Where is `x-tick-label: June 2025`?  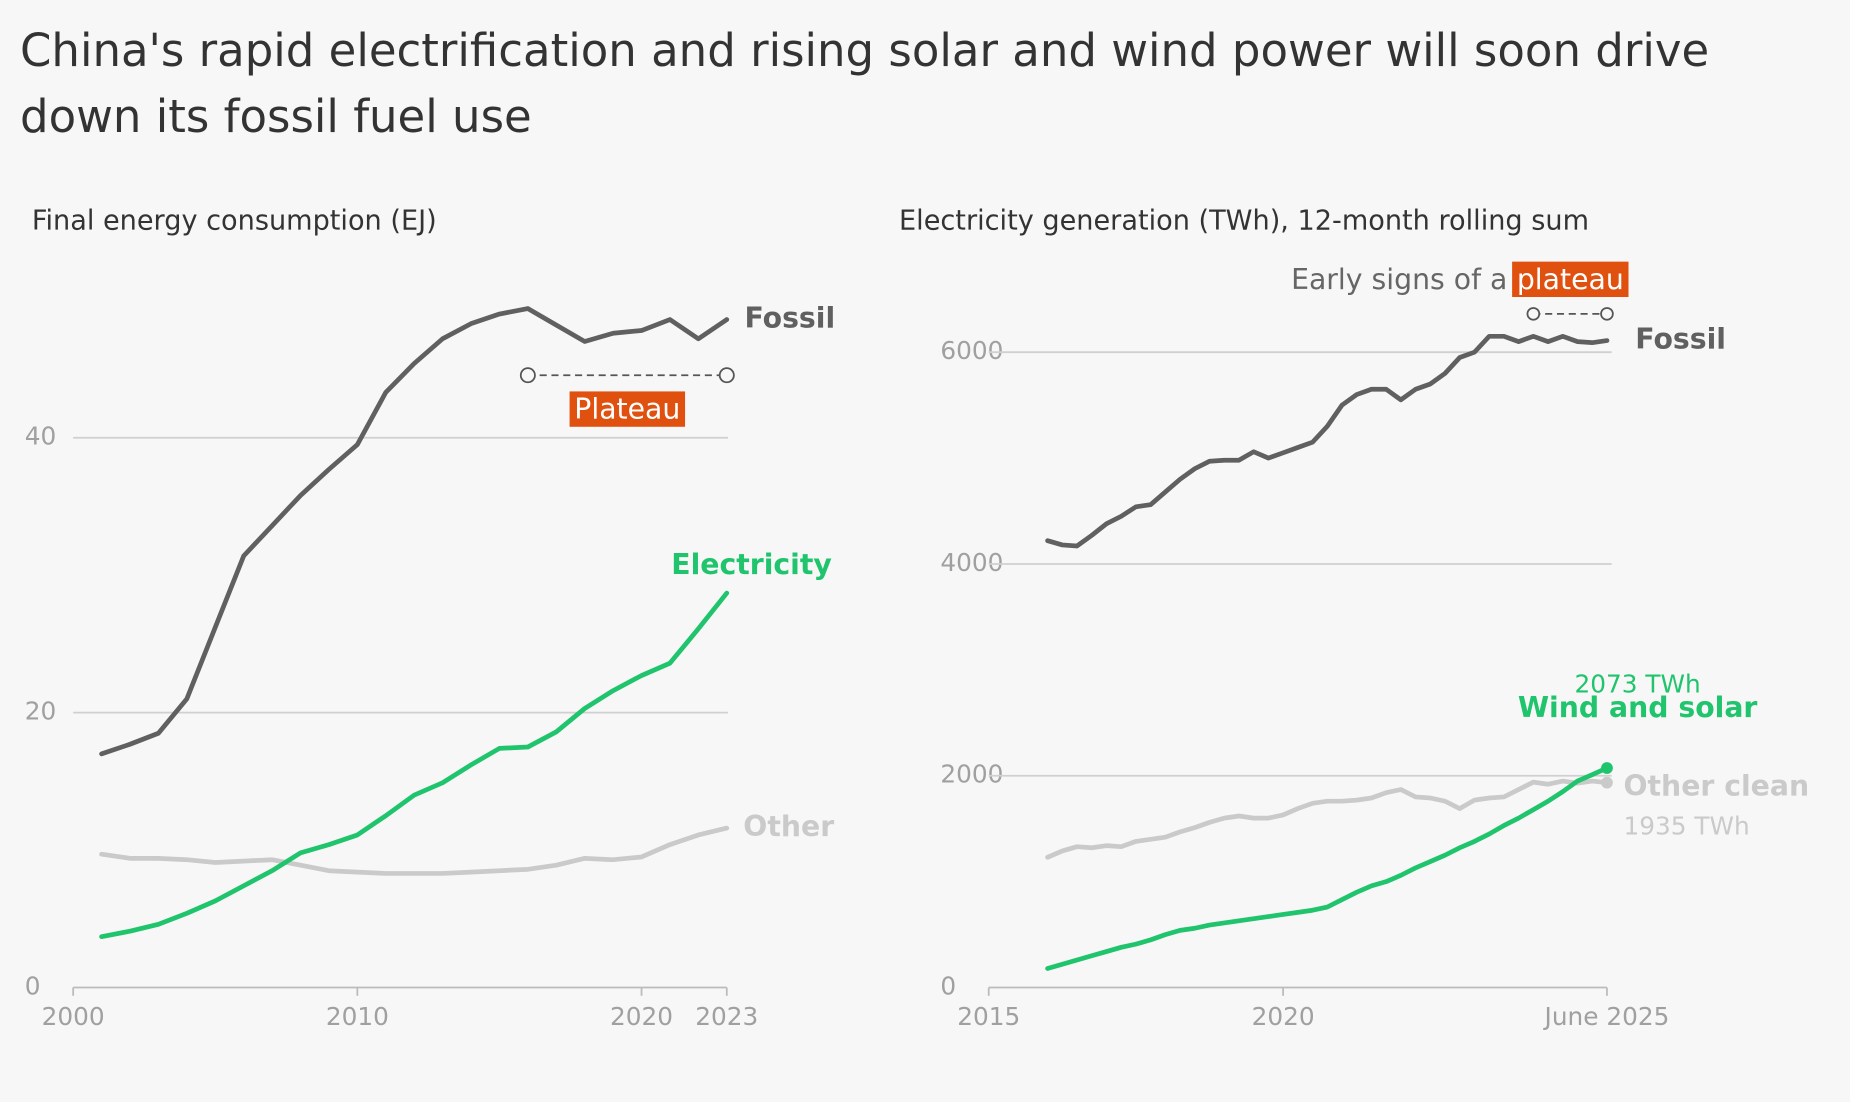
x-tick-label: June 2025 is located at coordinates (1606, 1016).